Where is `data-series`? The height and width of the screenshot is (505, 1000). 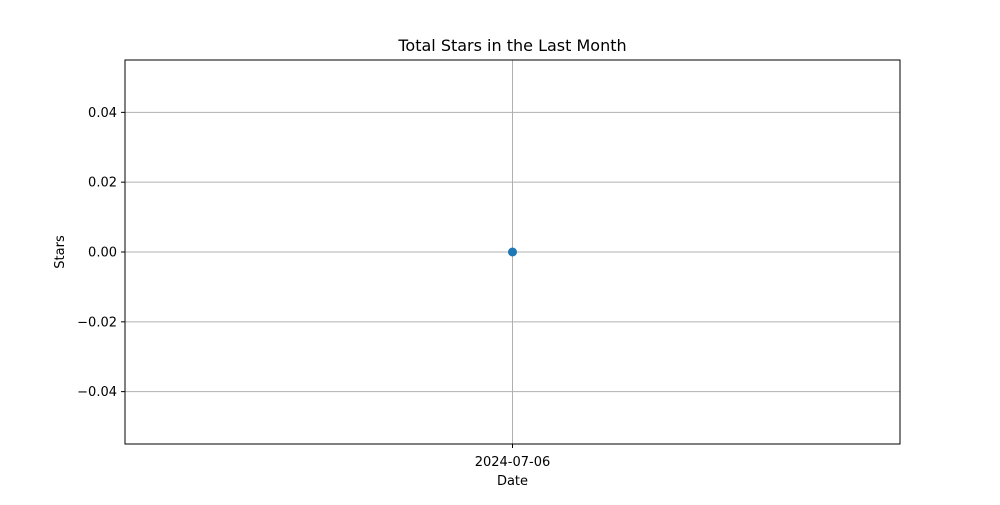 data-series is located at coordinates (512, 252).